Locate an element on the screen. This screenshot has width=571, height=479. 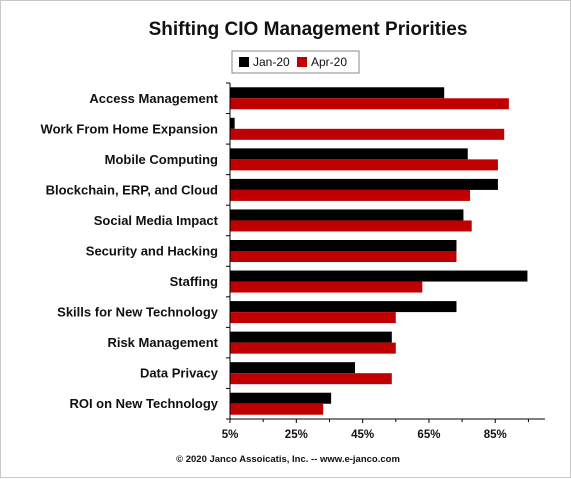
category-label: Security and Hacking is located at coordinates (152, 251).